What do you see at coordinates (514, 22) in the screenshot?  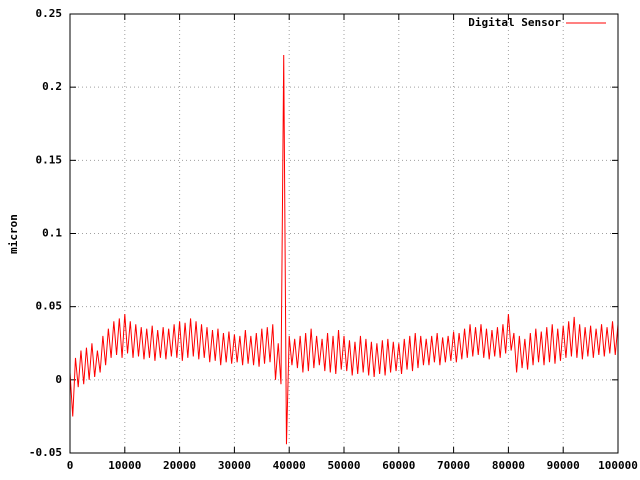 I see `legend-label: Digital Sensor` at bounding box center [514, 22].